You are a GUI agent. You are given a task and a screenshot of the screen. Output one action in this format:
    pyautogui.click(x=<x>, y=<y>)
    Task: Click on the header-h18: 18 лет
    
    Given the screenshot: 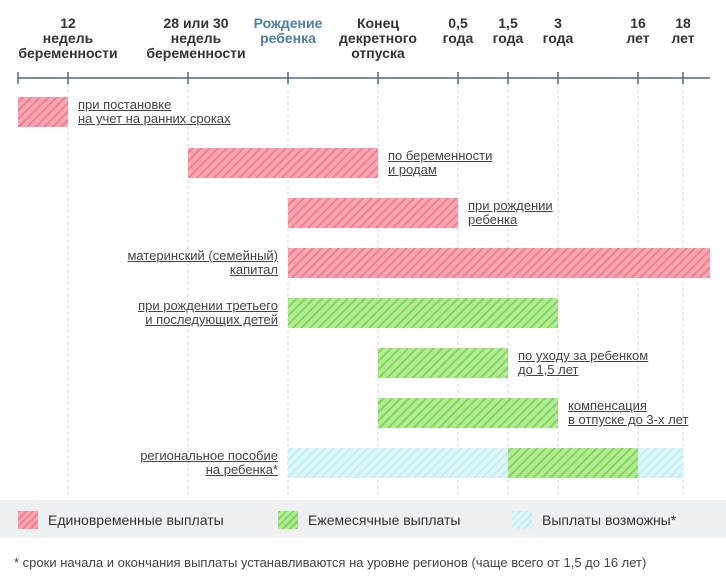 What is the action you would take?
    pyautogui.click(x=683, y=30)
    